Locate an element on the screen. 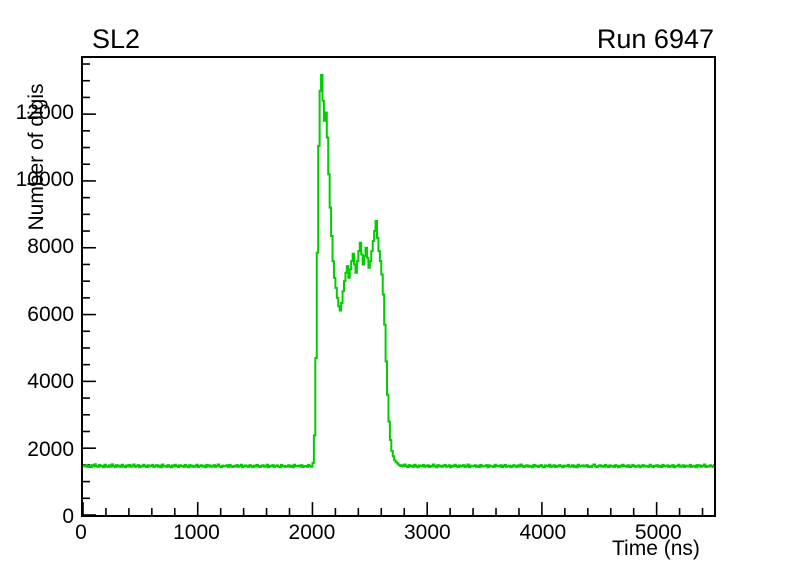 This screenshot has width=796, height=572. y-tick-label: 2000 is located at coordinates (50, 449).